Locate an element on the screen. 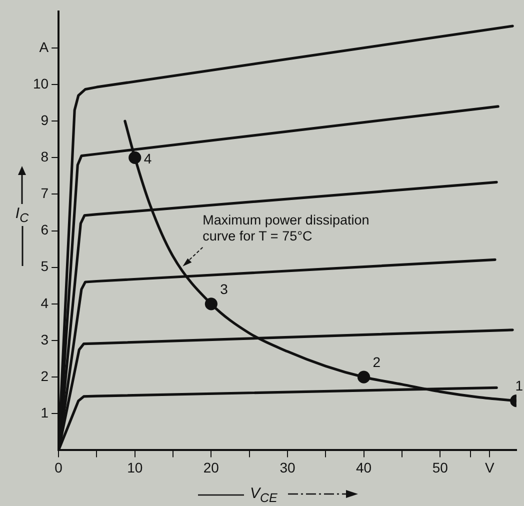  y-tick-label: 10 is located at coordinates (40, 83).